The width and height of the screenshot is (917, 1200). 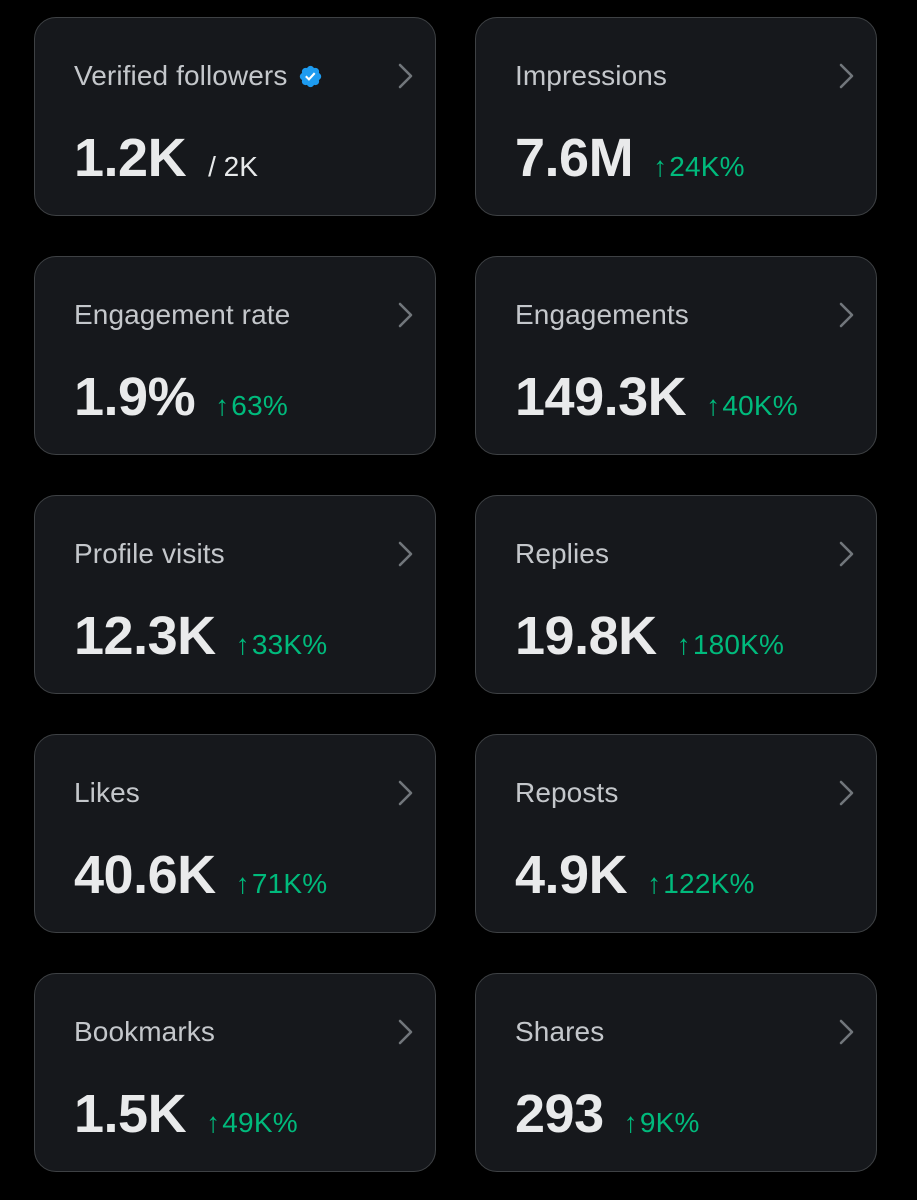 I want to click on card-value-row: 293 ↑9K%, so click(x=607, y=1114).